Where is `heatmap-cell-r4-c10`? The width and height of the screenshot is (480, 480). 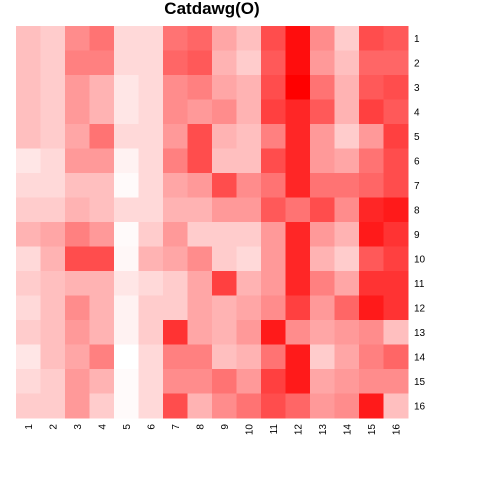 heatmap-cell-r4-c10 is located at coordinates (249, 112).